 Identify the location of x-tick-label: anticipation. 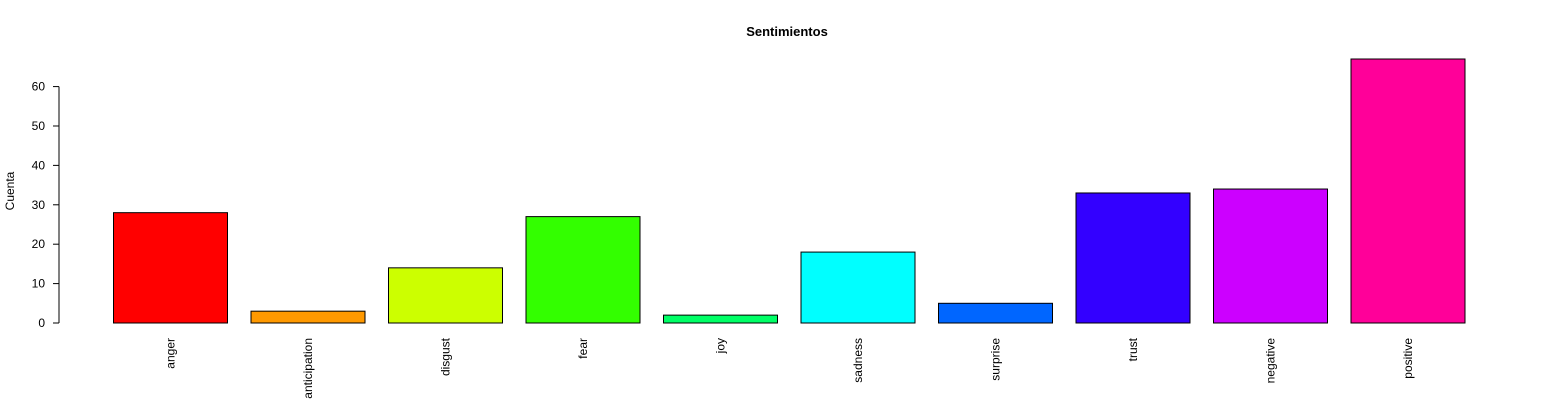
(308, 368).